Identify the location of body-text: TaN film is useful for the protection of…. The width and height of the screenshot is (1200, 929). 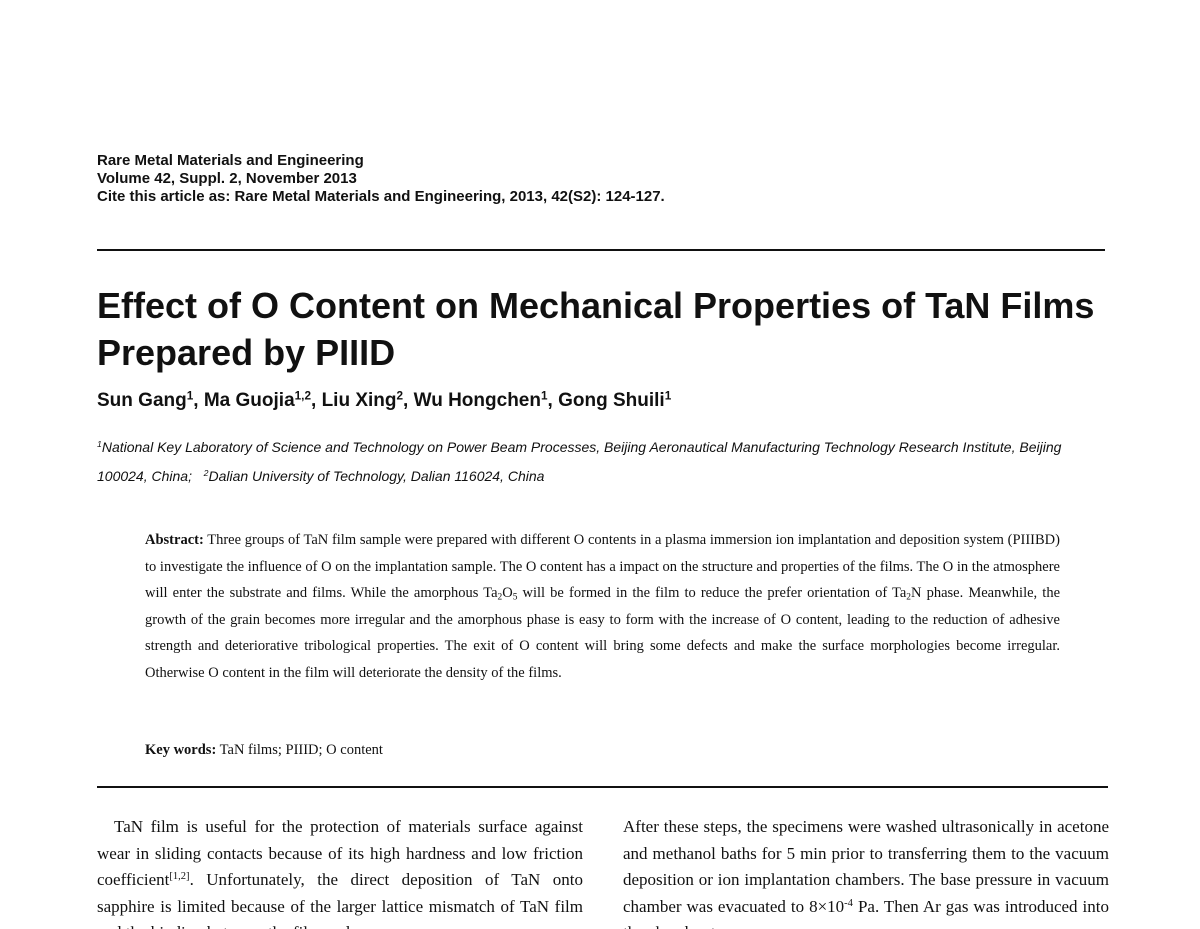
(340, 853).